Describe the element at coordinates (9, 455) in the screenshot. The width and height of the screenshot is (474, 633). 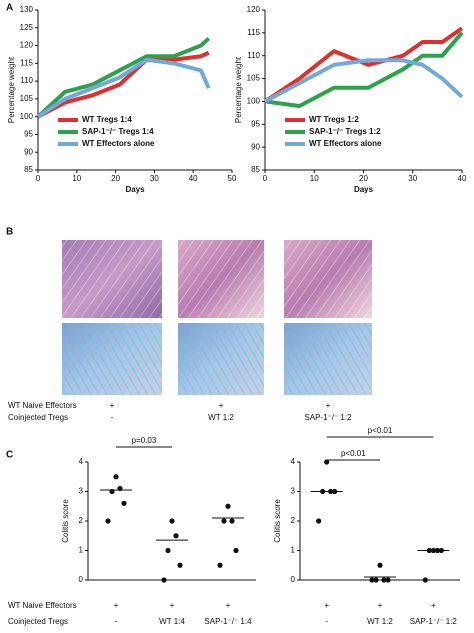
I see `panel-label: C` at that location.